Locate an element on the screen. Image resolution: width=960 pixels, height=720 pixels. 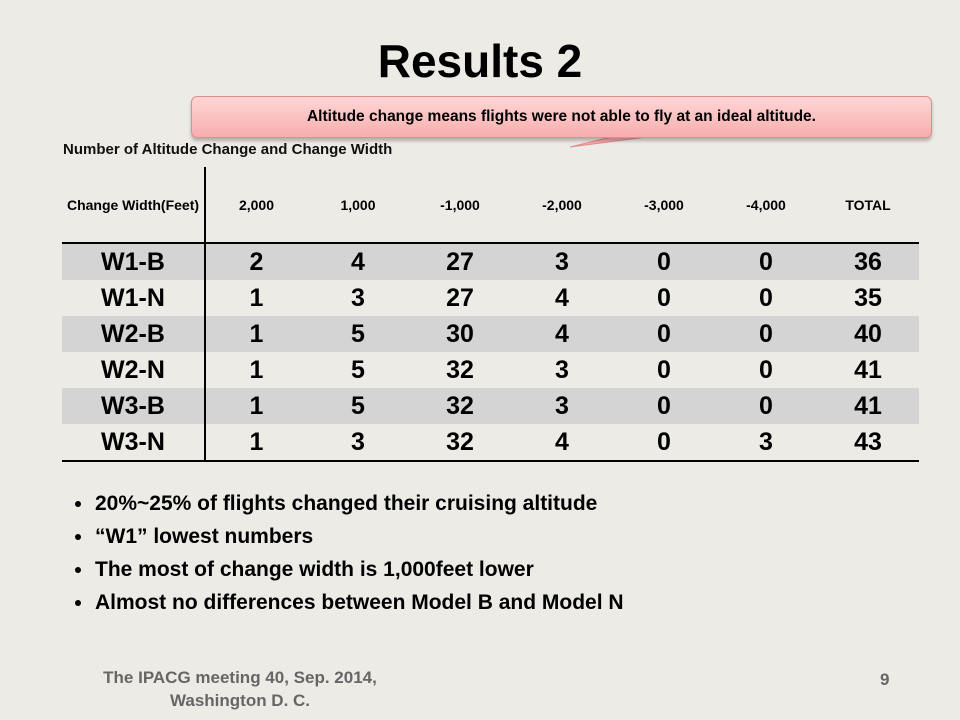
table-cell: 30 is located at coordinates (460, 334).